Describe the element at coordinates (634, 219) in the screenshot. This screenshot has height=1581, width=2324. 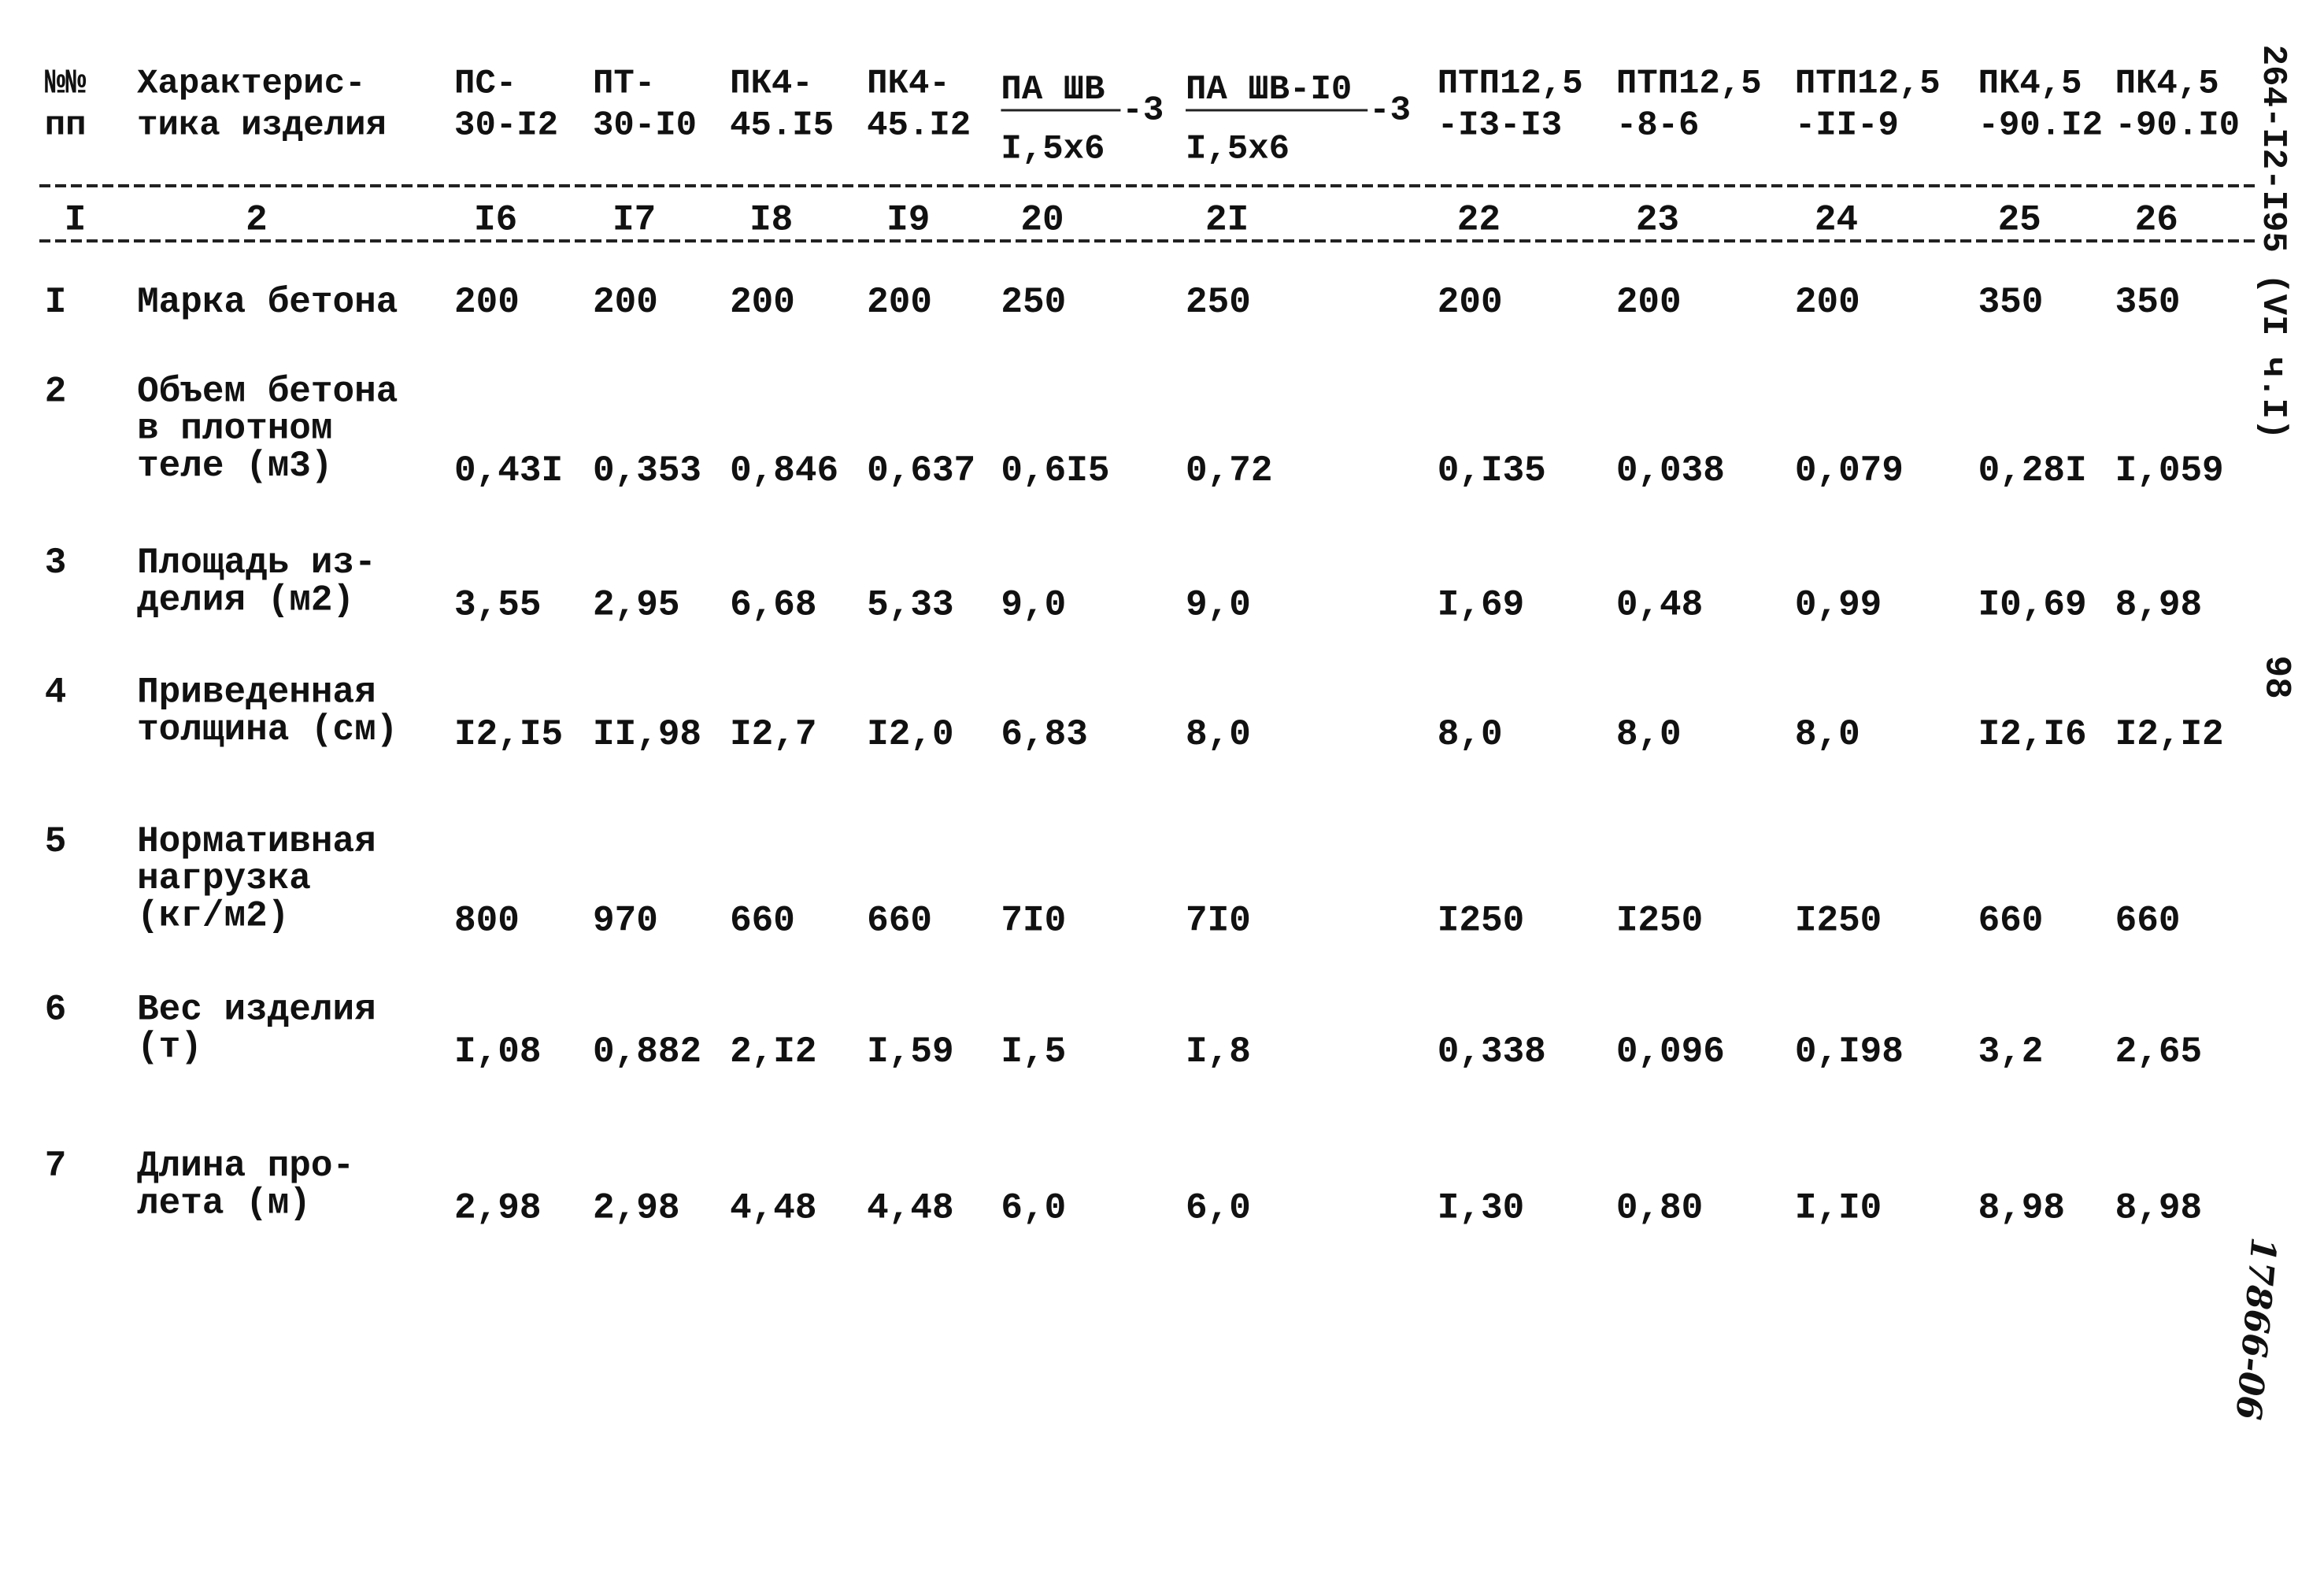
I see `column-number: I7` at that location.